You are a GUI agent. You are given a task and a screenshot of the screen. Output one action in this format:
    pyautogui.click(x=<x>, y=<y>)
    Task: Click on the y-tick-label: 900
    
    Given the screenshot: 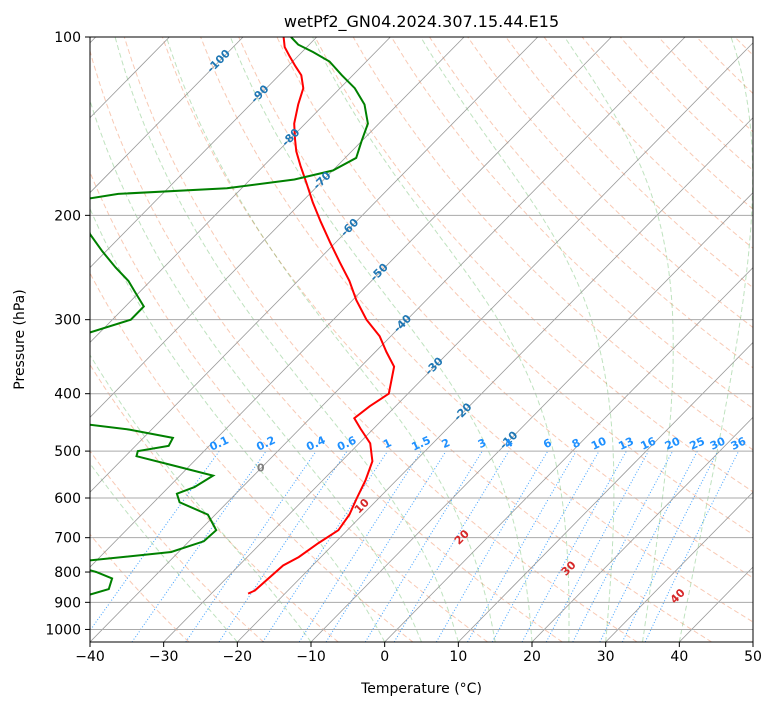 What is the action you would take?
    pyautogui.click(x=67, y=603)
    